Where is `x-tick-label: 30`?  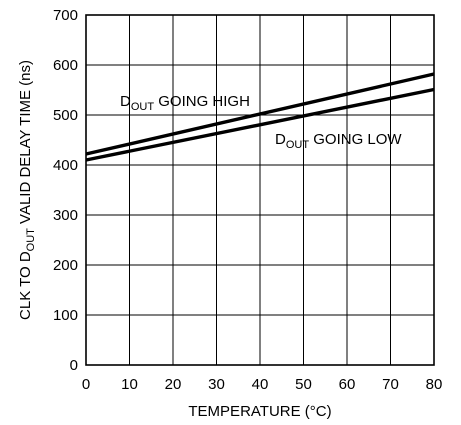
x-tick-label: 30 is located at coordinates (216, 384).